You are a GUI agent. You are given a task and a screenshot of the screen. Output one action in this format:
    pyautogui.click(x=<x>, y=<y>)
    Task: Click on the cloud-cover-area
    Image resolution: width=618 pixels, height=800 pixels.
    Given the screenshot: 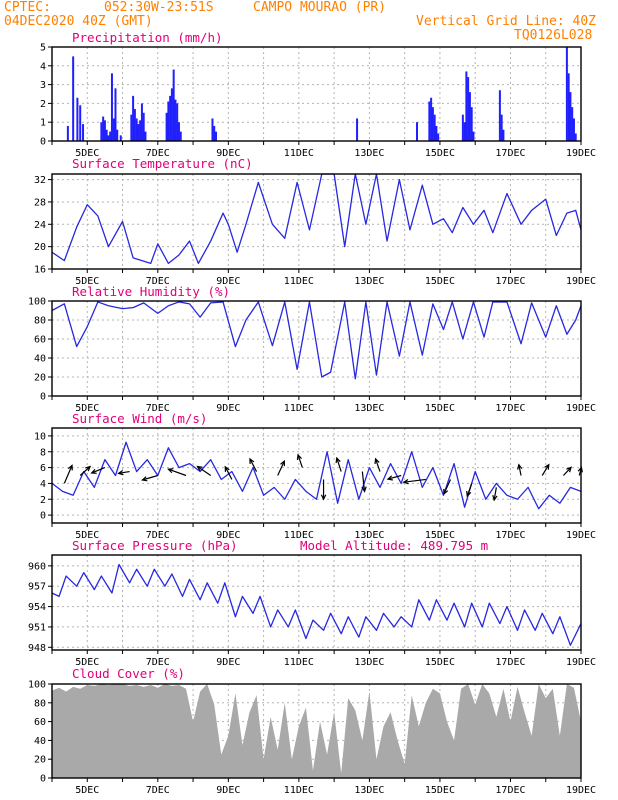 What is the action you would take?
    pyautogui.click(x=316, y=731)
    